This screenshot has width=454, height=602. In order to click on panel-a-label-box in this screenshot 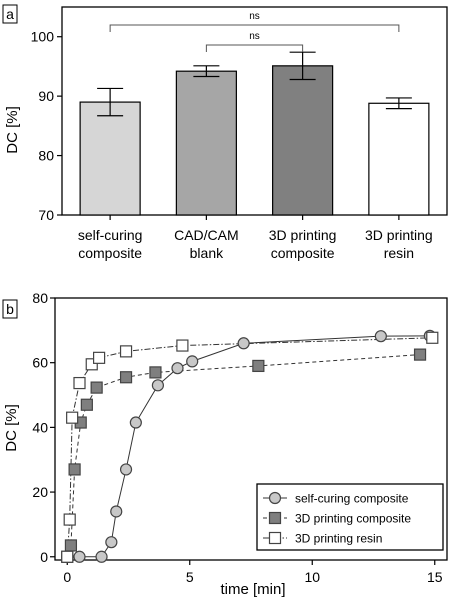, I will do `click(10, 14)`.